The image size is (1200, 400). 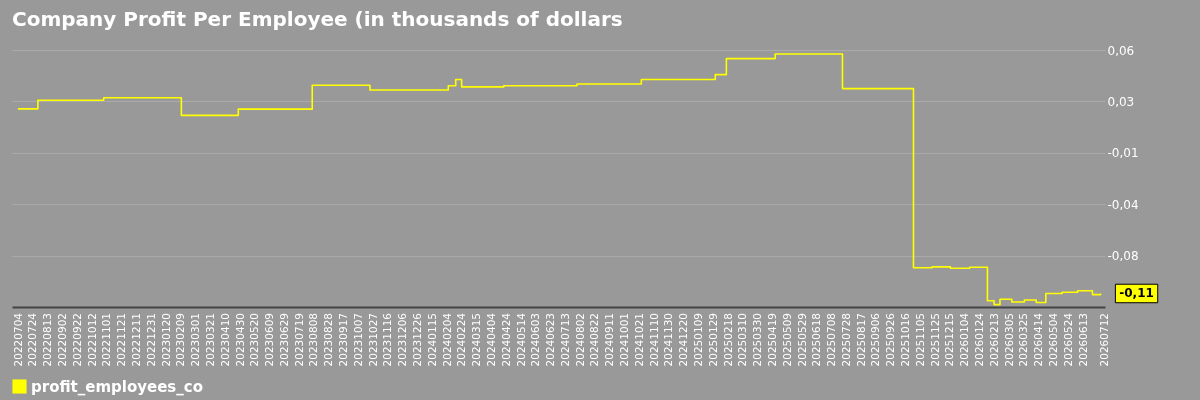 What do you see at coordinates (1123, 204) in the screenshot?
I see `y-tick-label: -0,04` at bounding box center [1123, 204].